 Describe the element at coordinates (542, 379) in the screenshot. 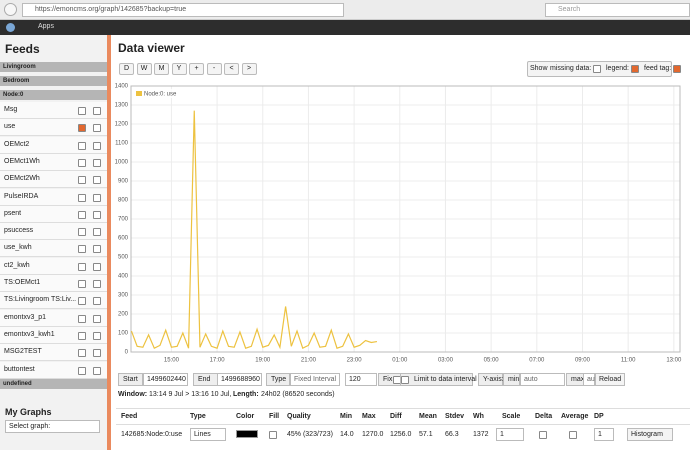

I see `min-input: auto` at that location.